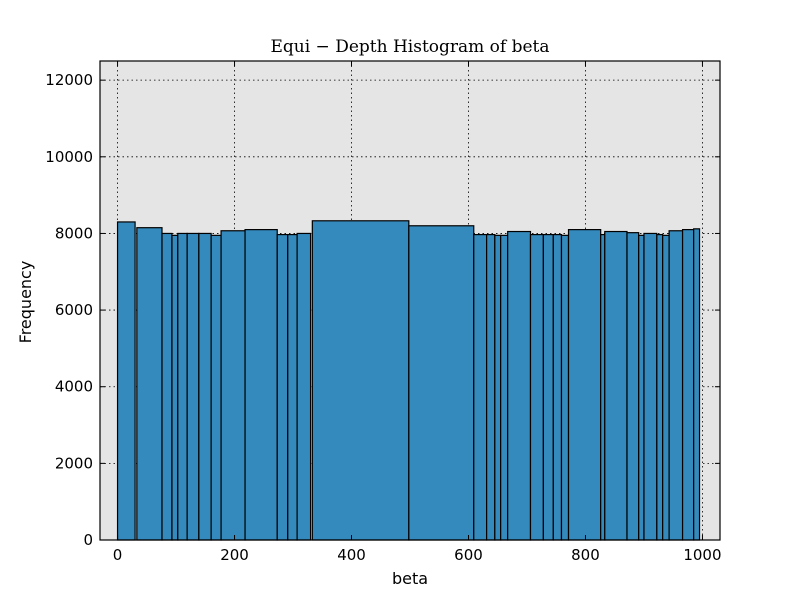 This screenshot has width=800, height=604. What do you see at coordinates (69, 157) in the screenshot?
I see `y-tick-label: 10000` at bounding box center [69, 157].